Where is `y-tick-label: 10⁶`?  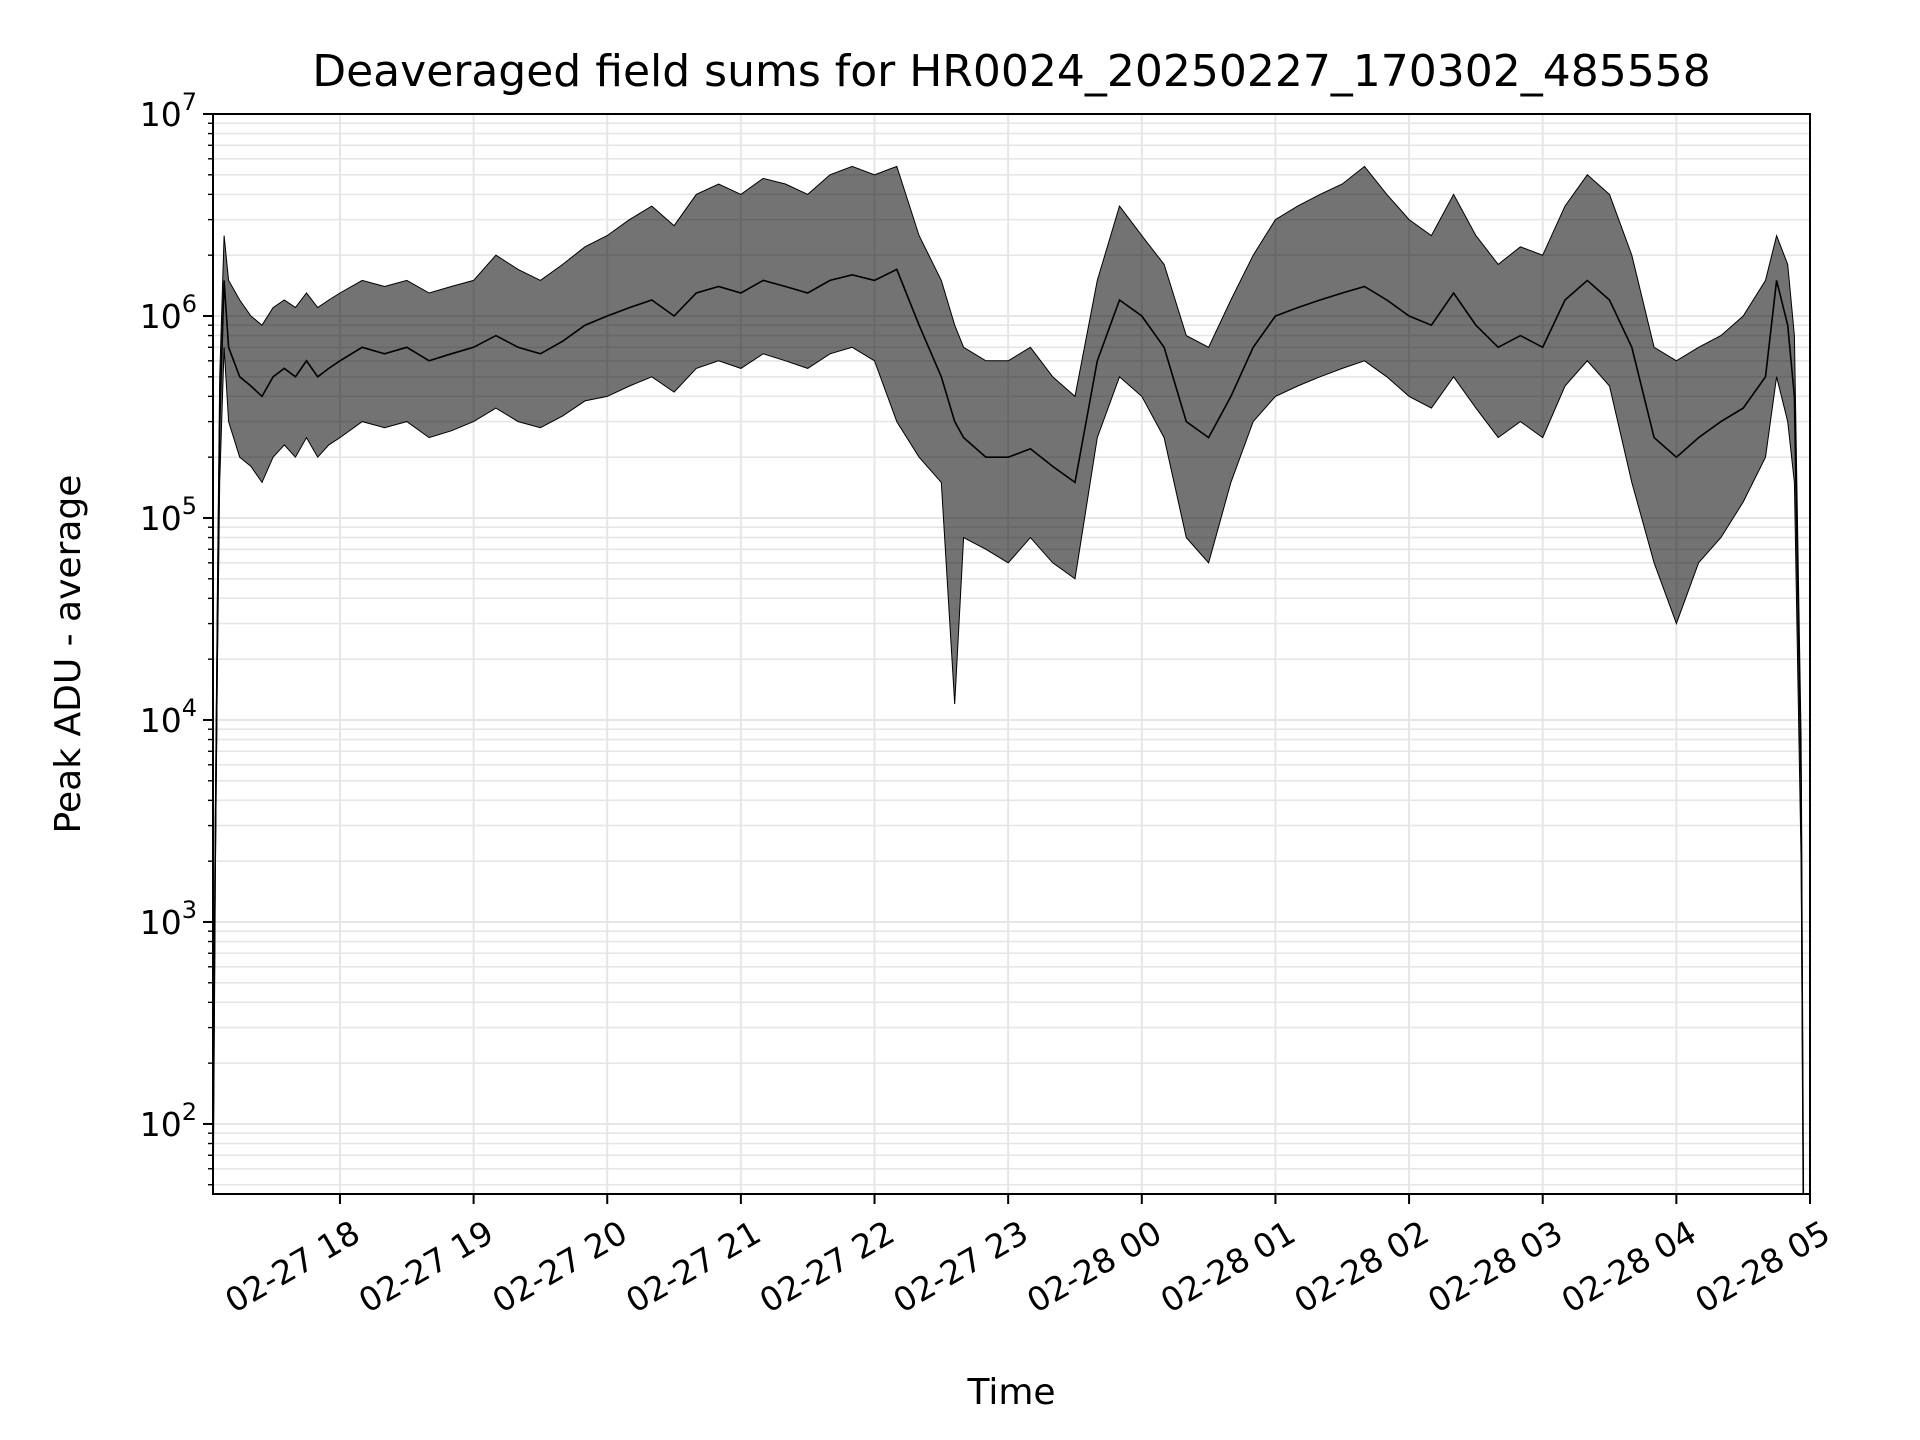
y-tick-label: 10⁶ is located at coordinates (168, 313).